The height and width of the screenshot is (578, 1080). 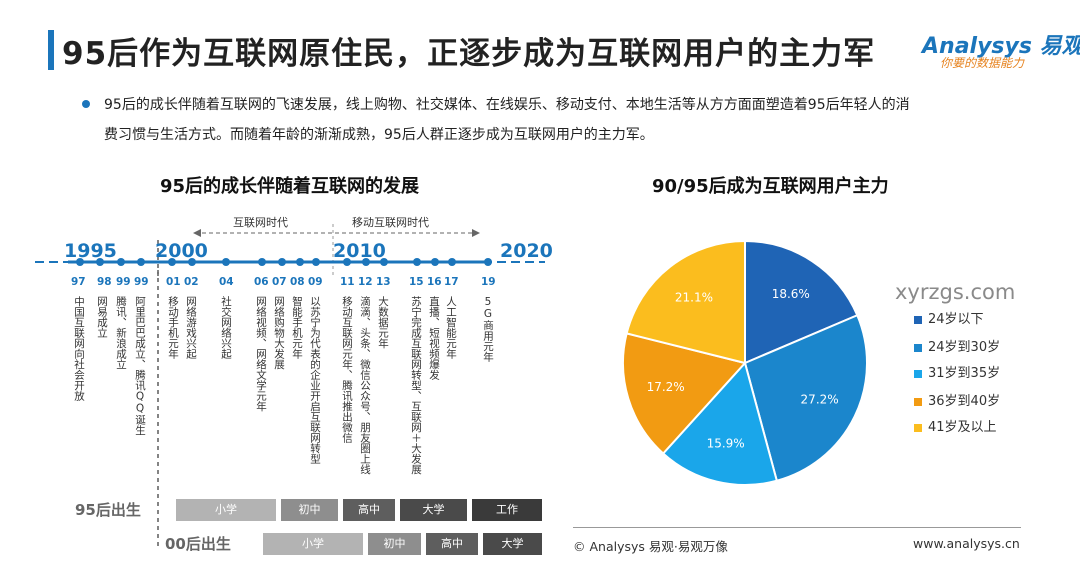 I want to click on legend-label: 31岁到35岁, so click(x=964, y=373).